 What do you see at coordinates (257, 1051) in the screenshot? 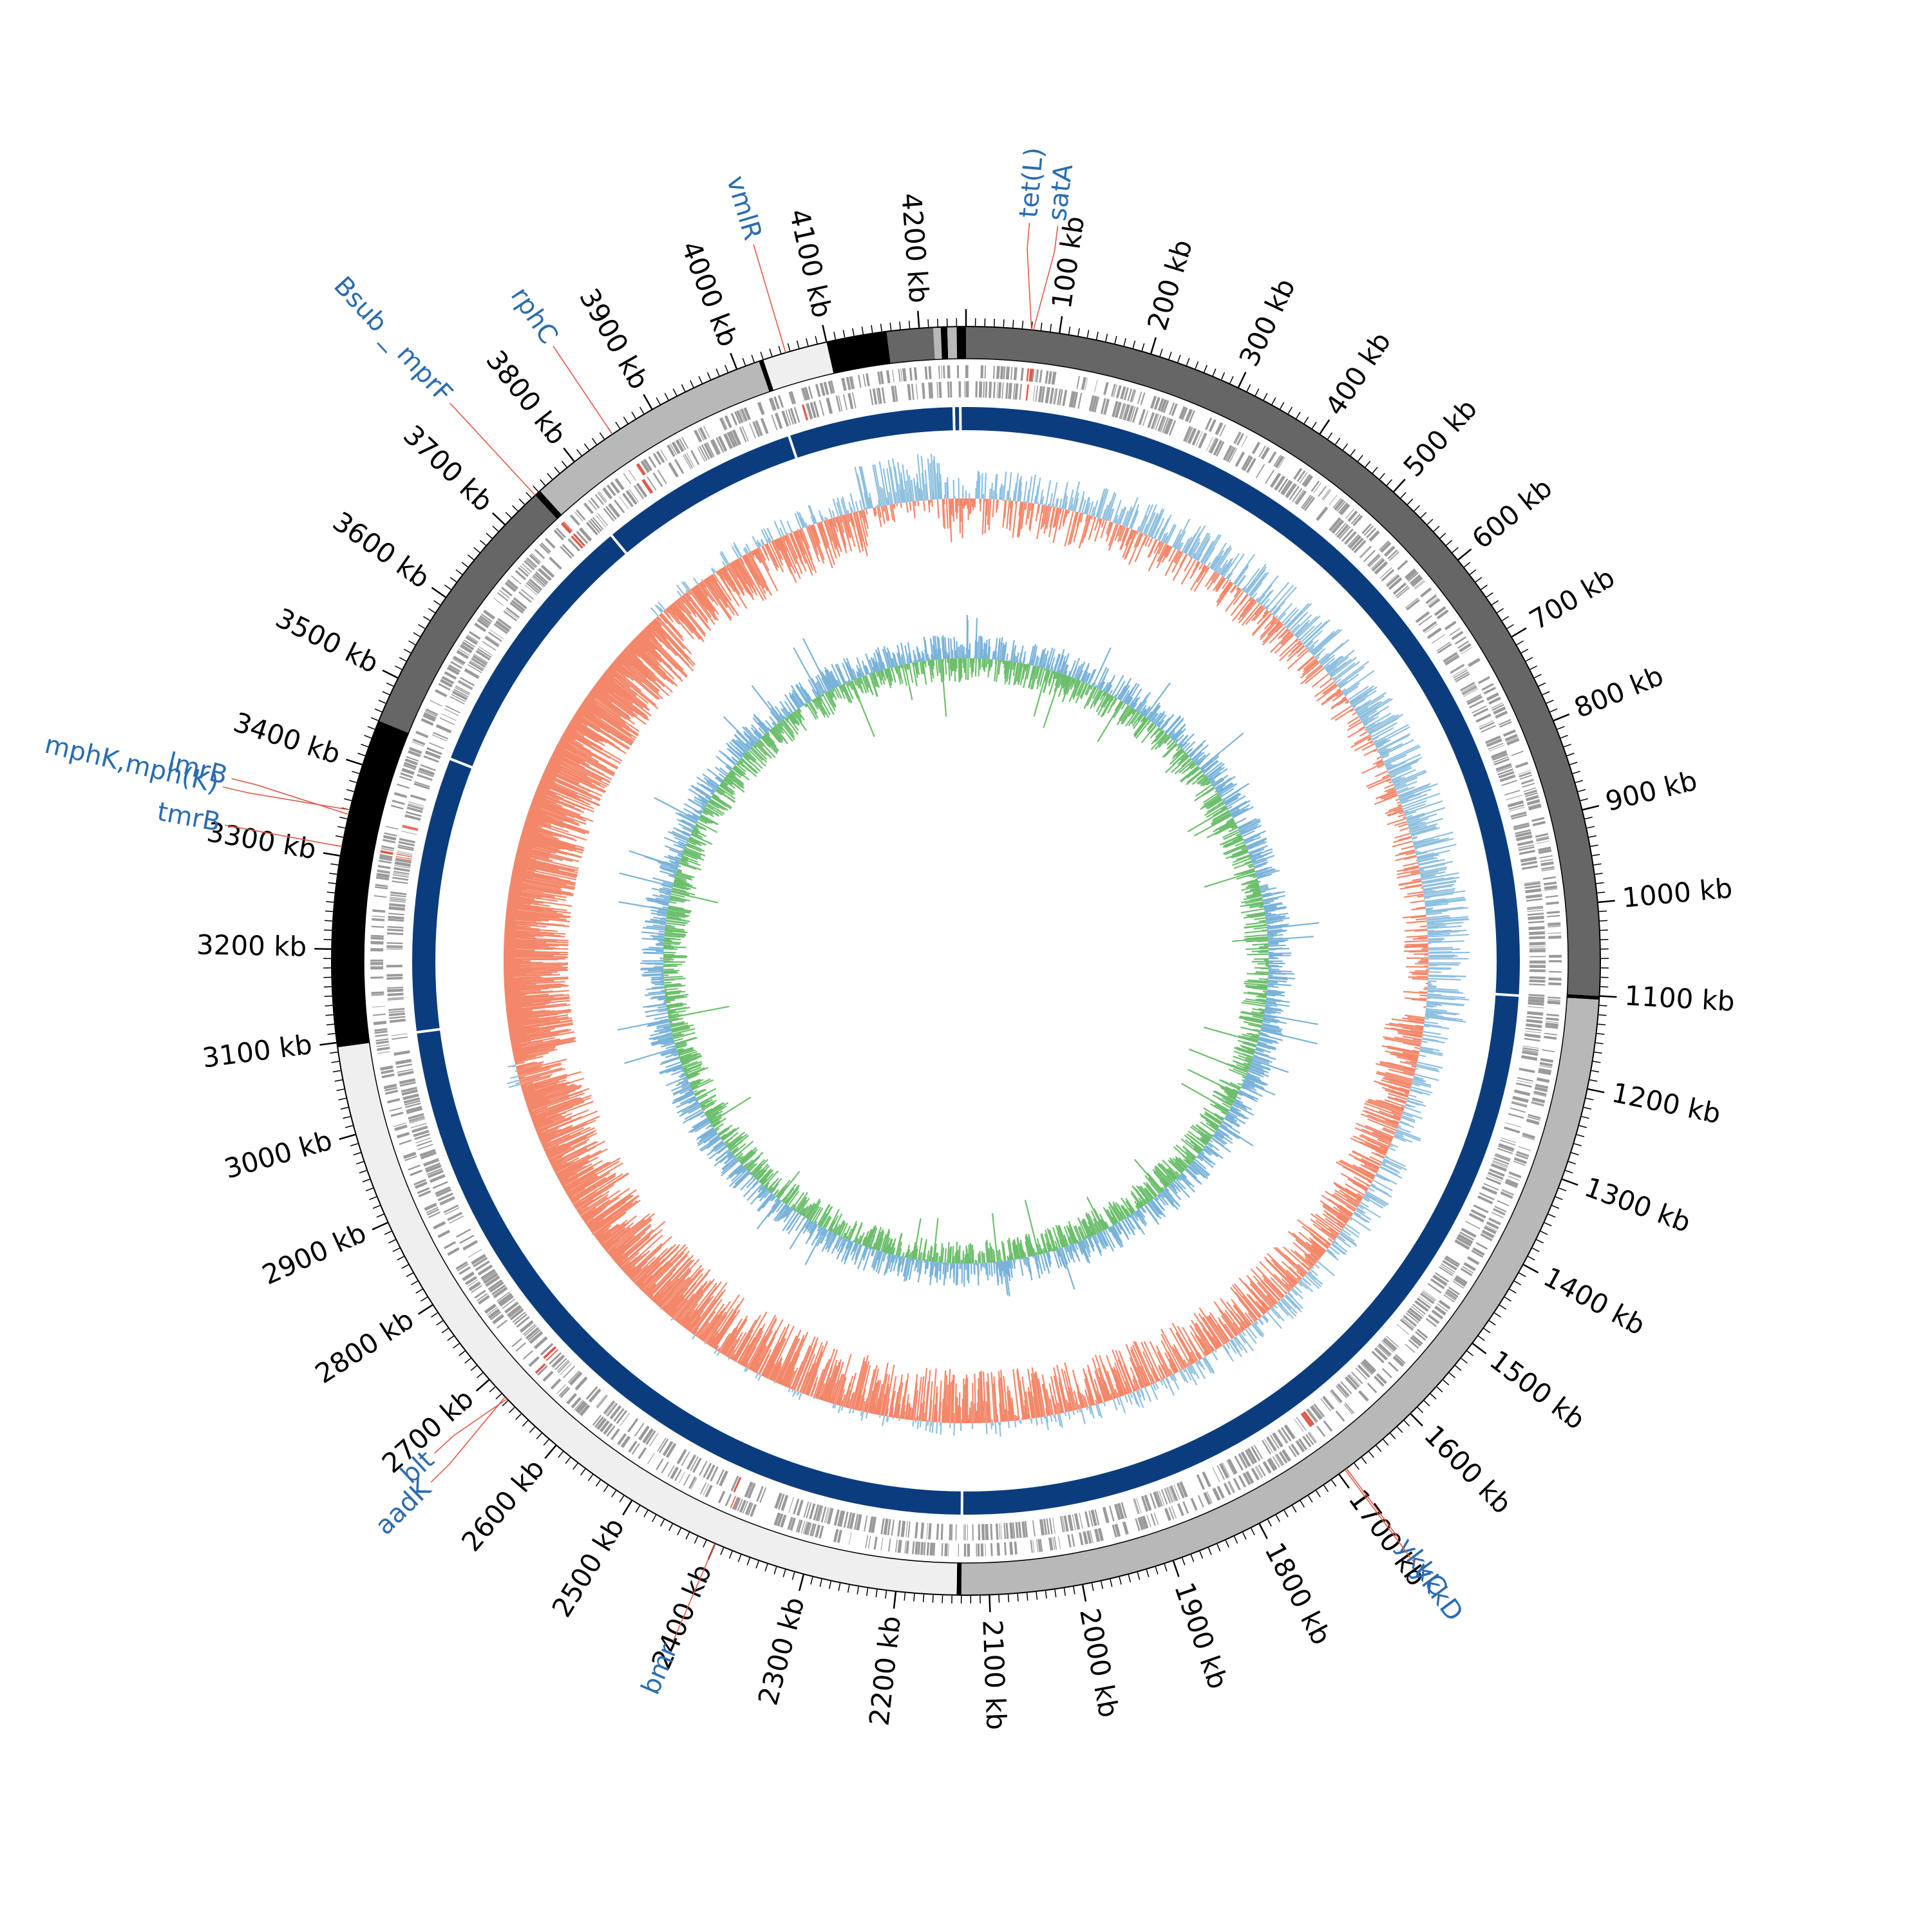
I see `tick-label: 3100 kb` at bounding box center [257, 1051].